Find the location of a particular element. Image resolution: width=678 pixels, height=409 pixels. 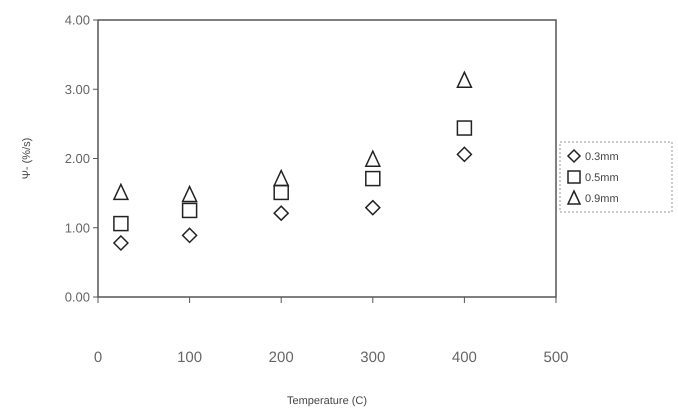

legend-label: 0.5mm is located at coordinates (602, 178).